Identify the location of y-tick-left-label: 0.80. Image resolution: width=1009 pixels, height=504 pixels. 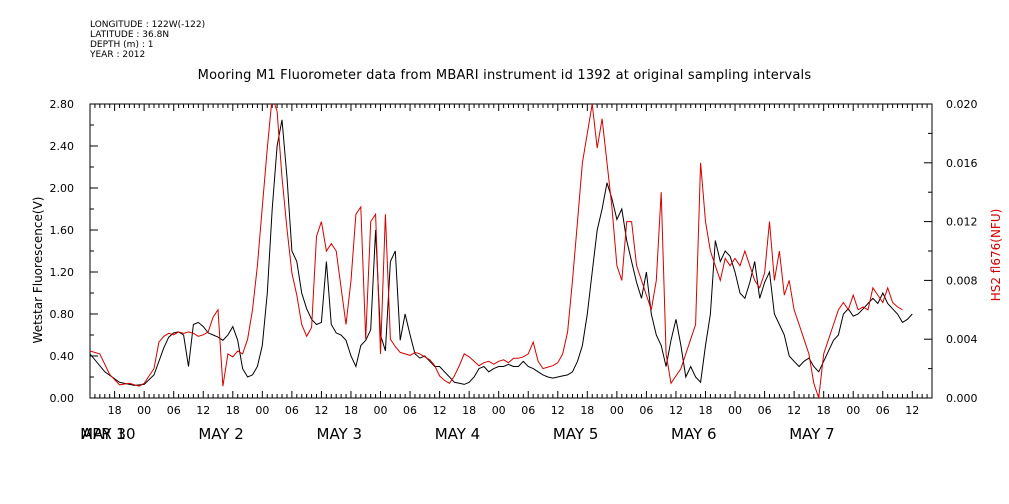
(62, 314).